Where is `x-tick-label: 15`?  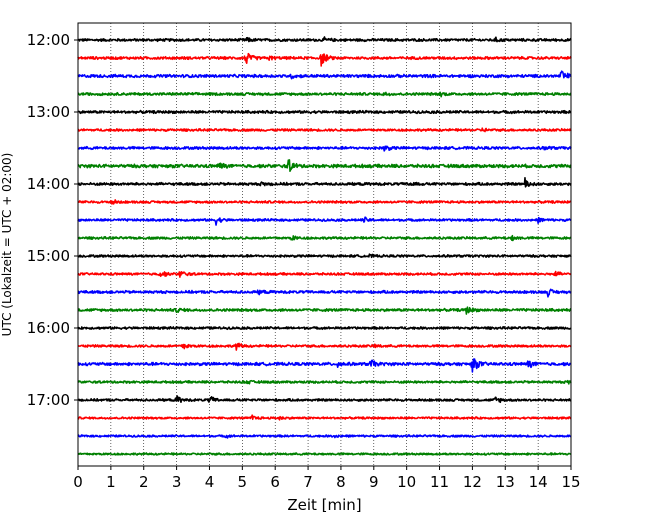 x-tick-label: 15 is located at coordinates (570, 482).